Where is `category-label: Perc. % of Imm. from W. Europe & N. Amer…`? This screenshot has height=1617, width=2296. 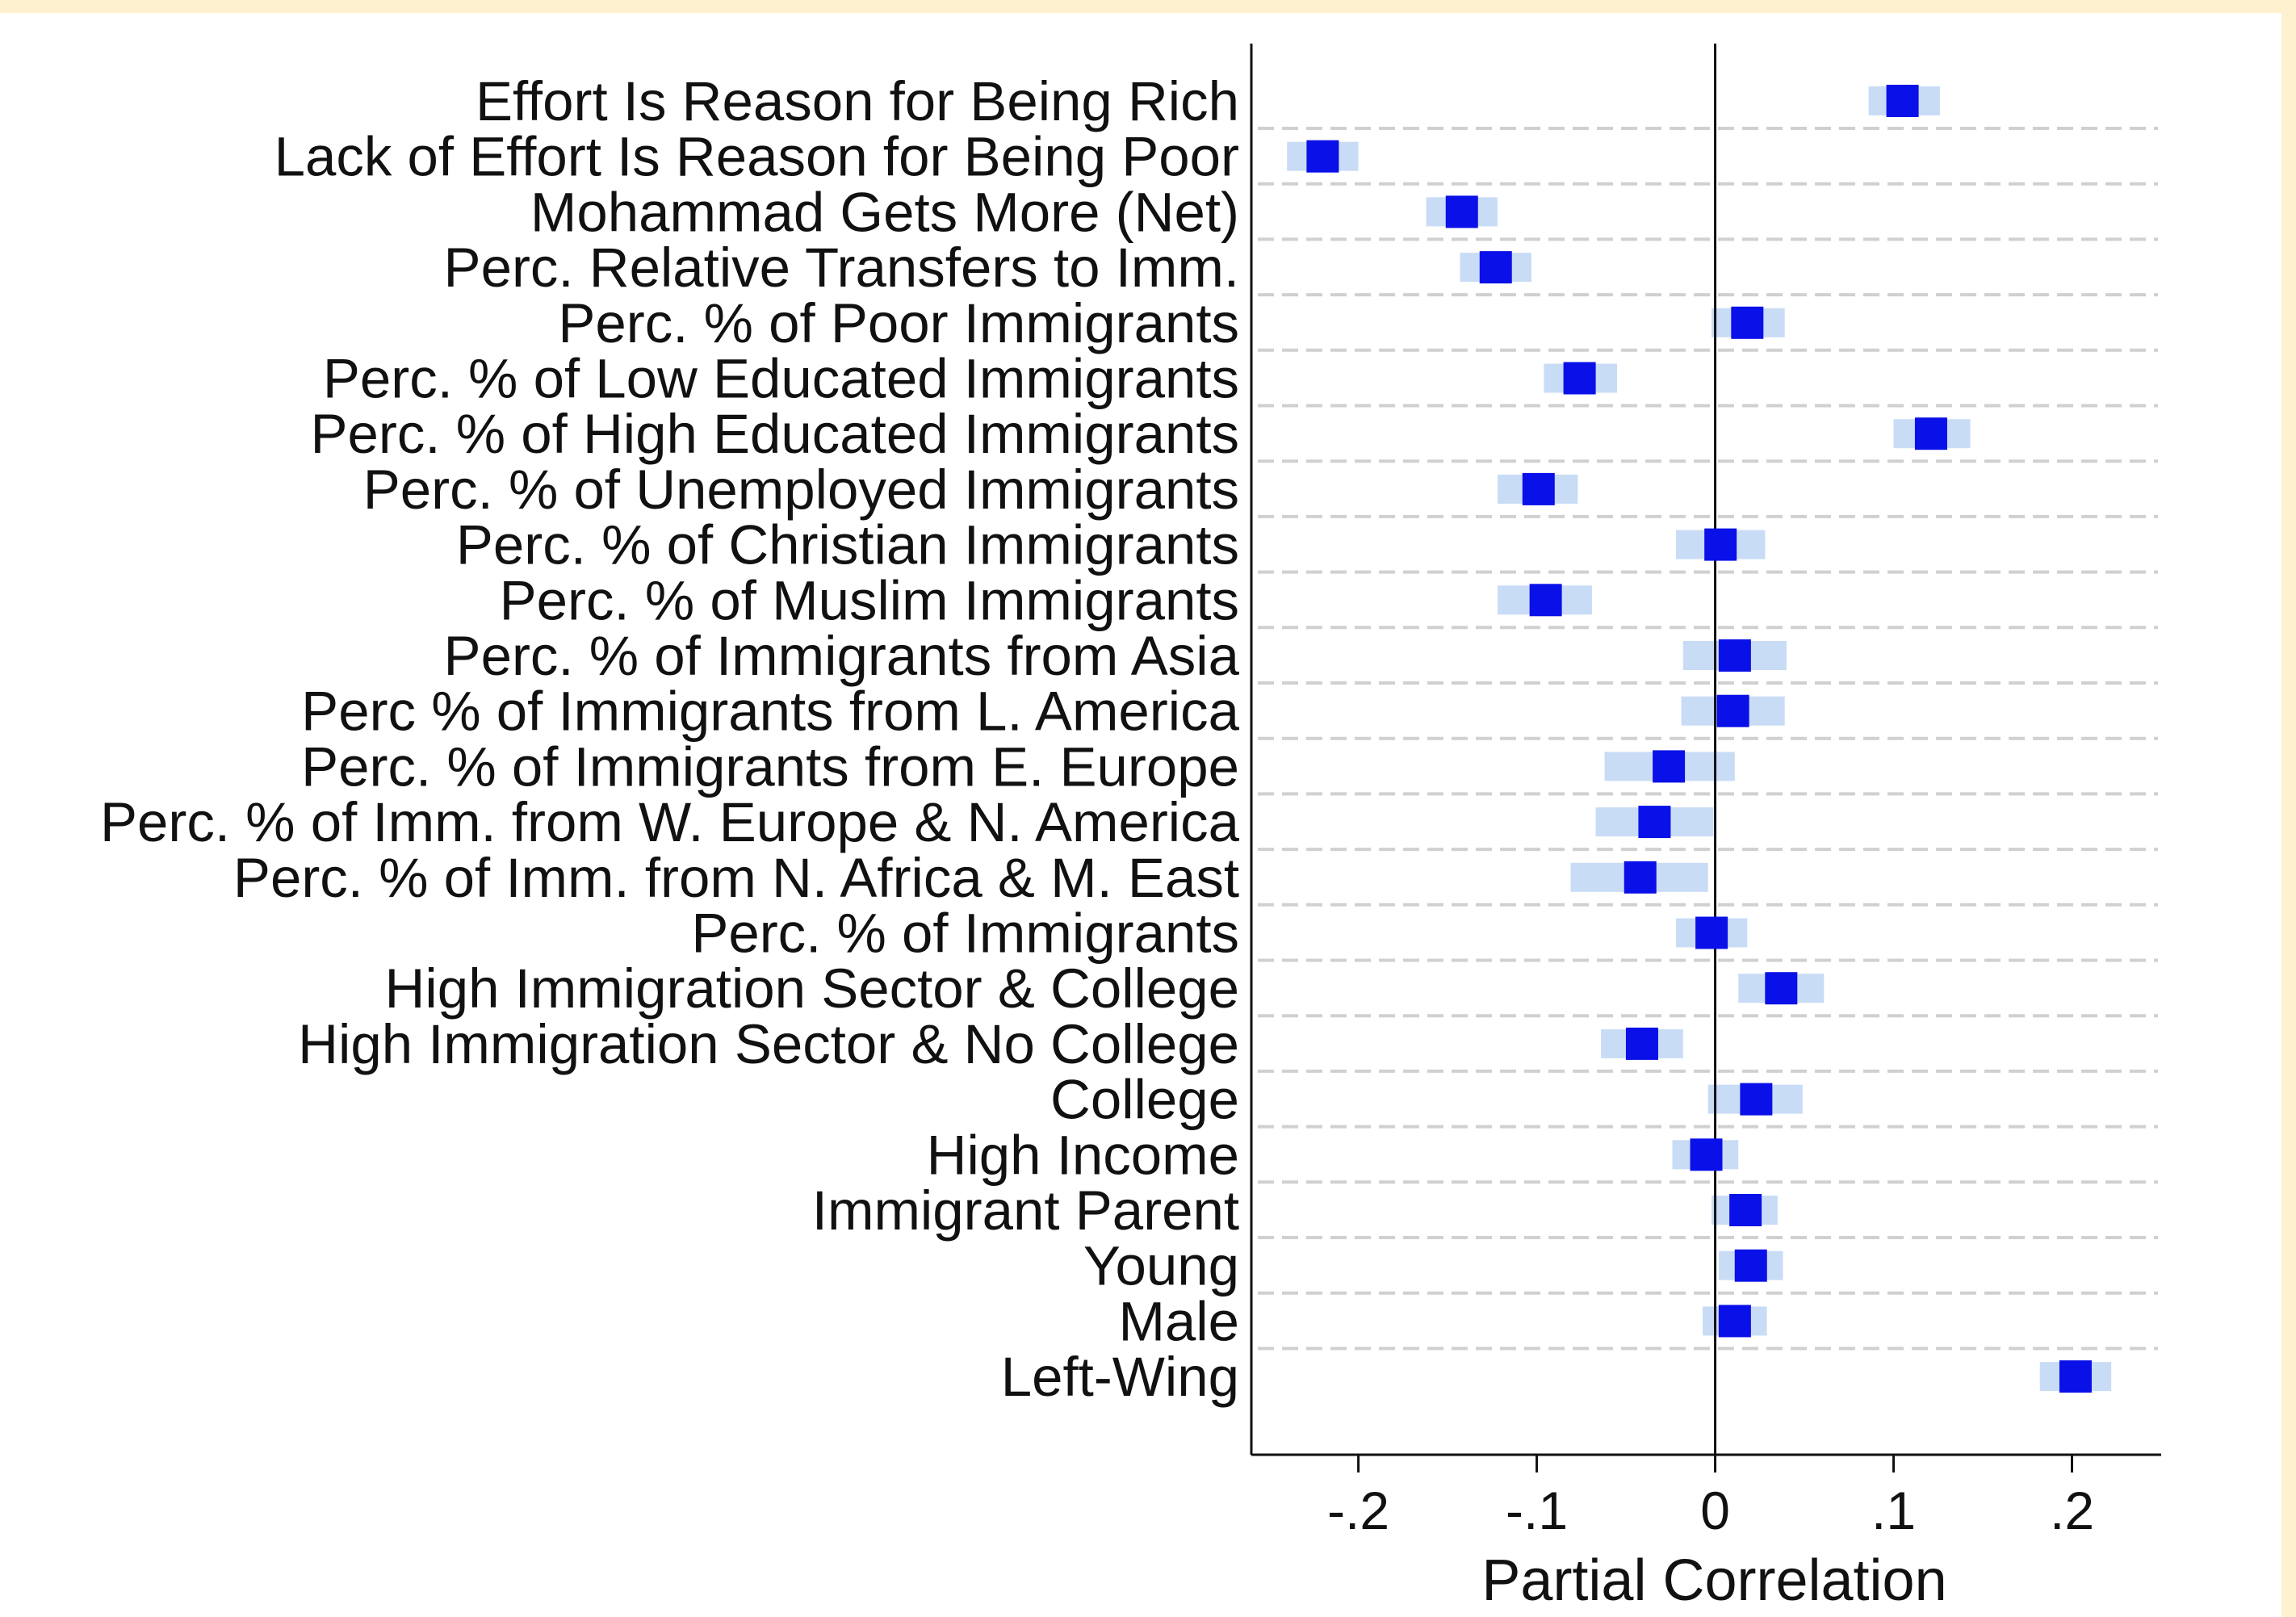 category-label: Perc. % of Imm. from W. Europe & N. Amer… is located at coordinates (670, 822).